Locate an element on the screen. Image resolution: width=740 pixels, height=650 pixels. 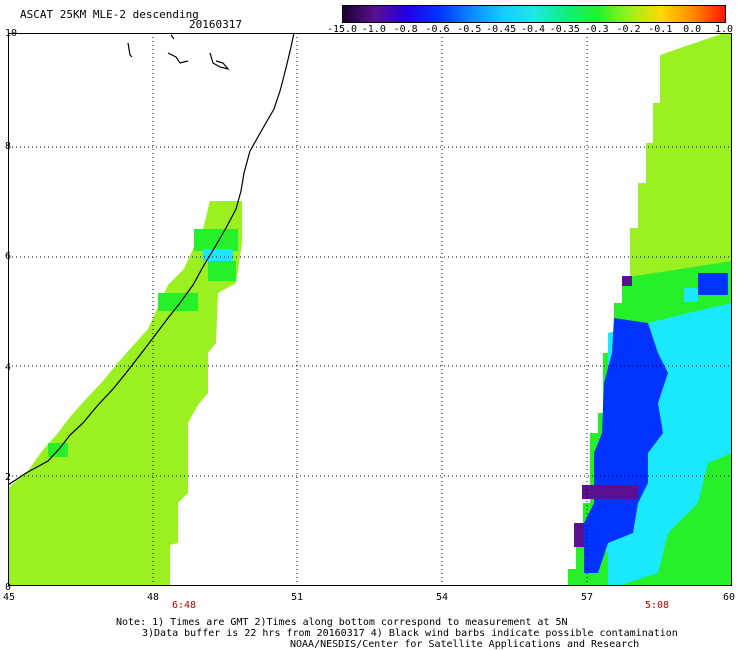
x-tick-48: 48 is located at coordinates (153, 597).